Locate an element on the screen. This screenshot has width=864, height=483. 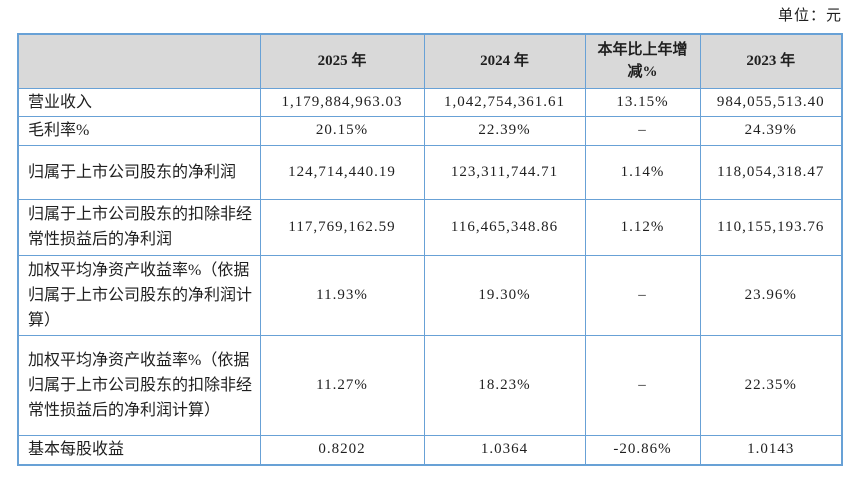
cell-value: 24.39% is located at coordinates (771, 130).